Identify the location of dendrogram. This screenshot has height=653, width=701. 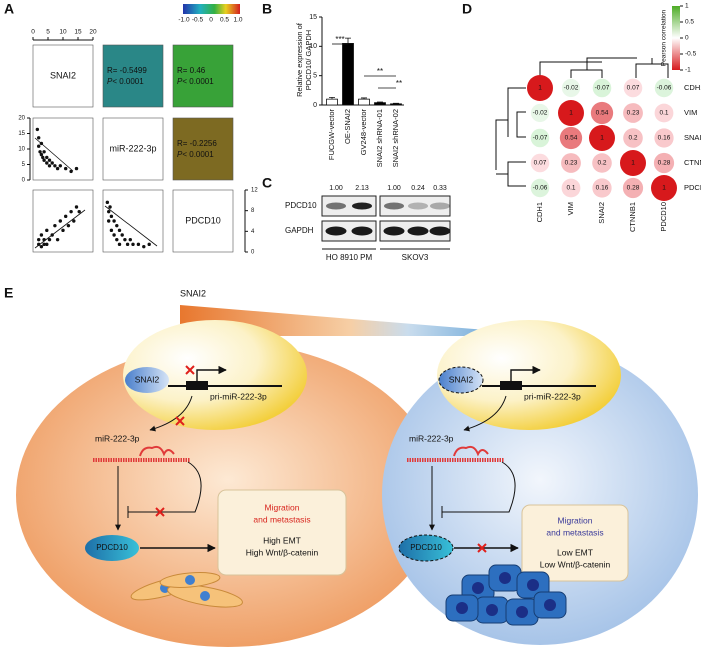
(510, 137).